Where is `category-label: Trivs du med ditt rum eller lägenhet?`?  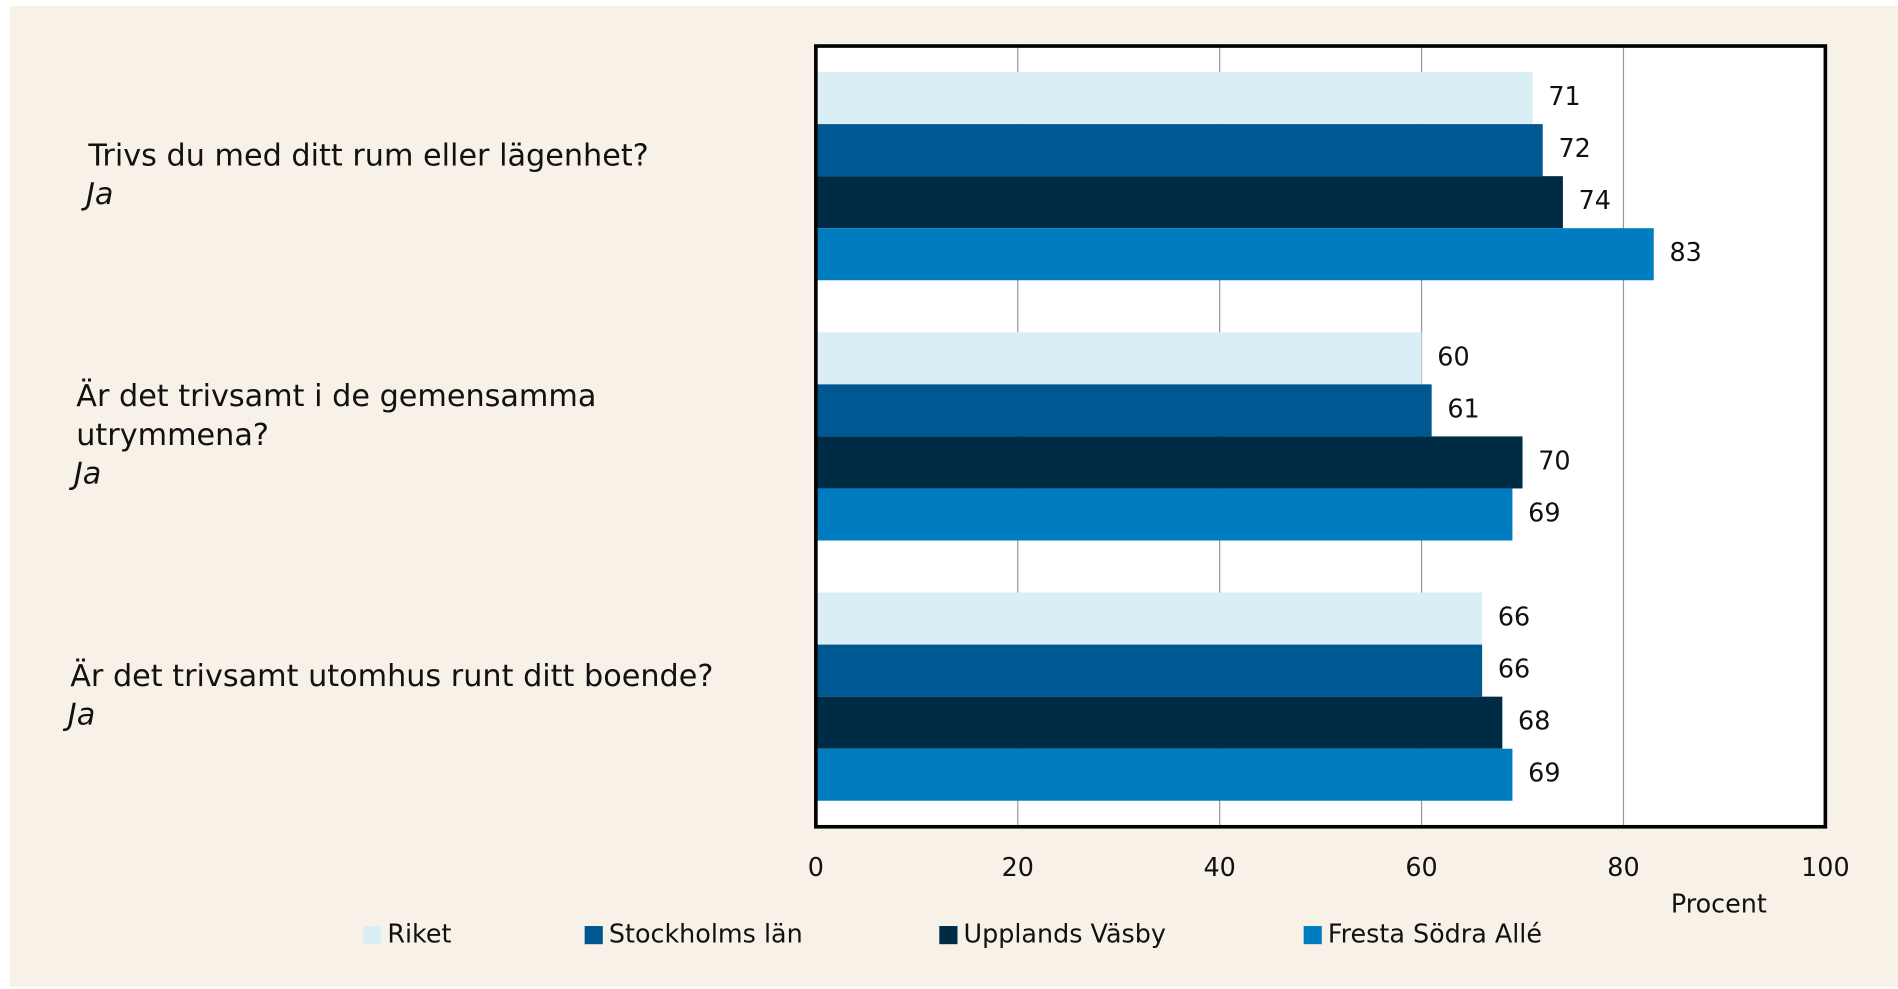
category-label: Trivs du med ditt rum eller lägenhet? is located at coordinates (367, 155).